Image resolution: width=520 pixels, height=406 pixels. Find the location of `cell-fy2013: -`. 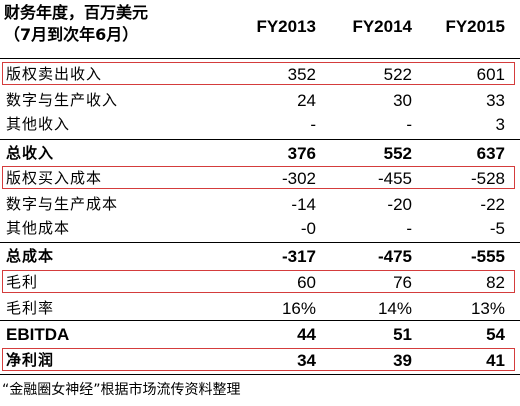

cell-fy2013: - is located at coordinates (313, 124).